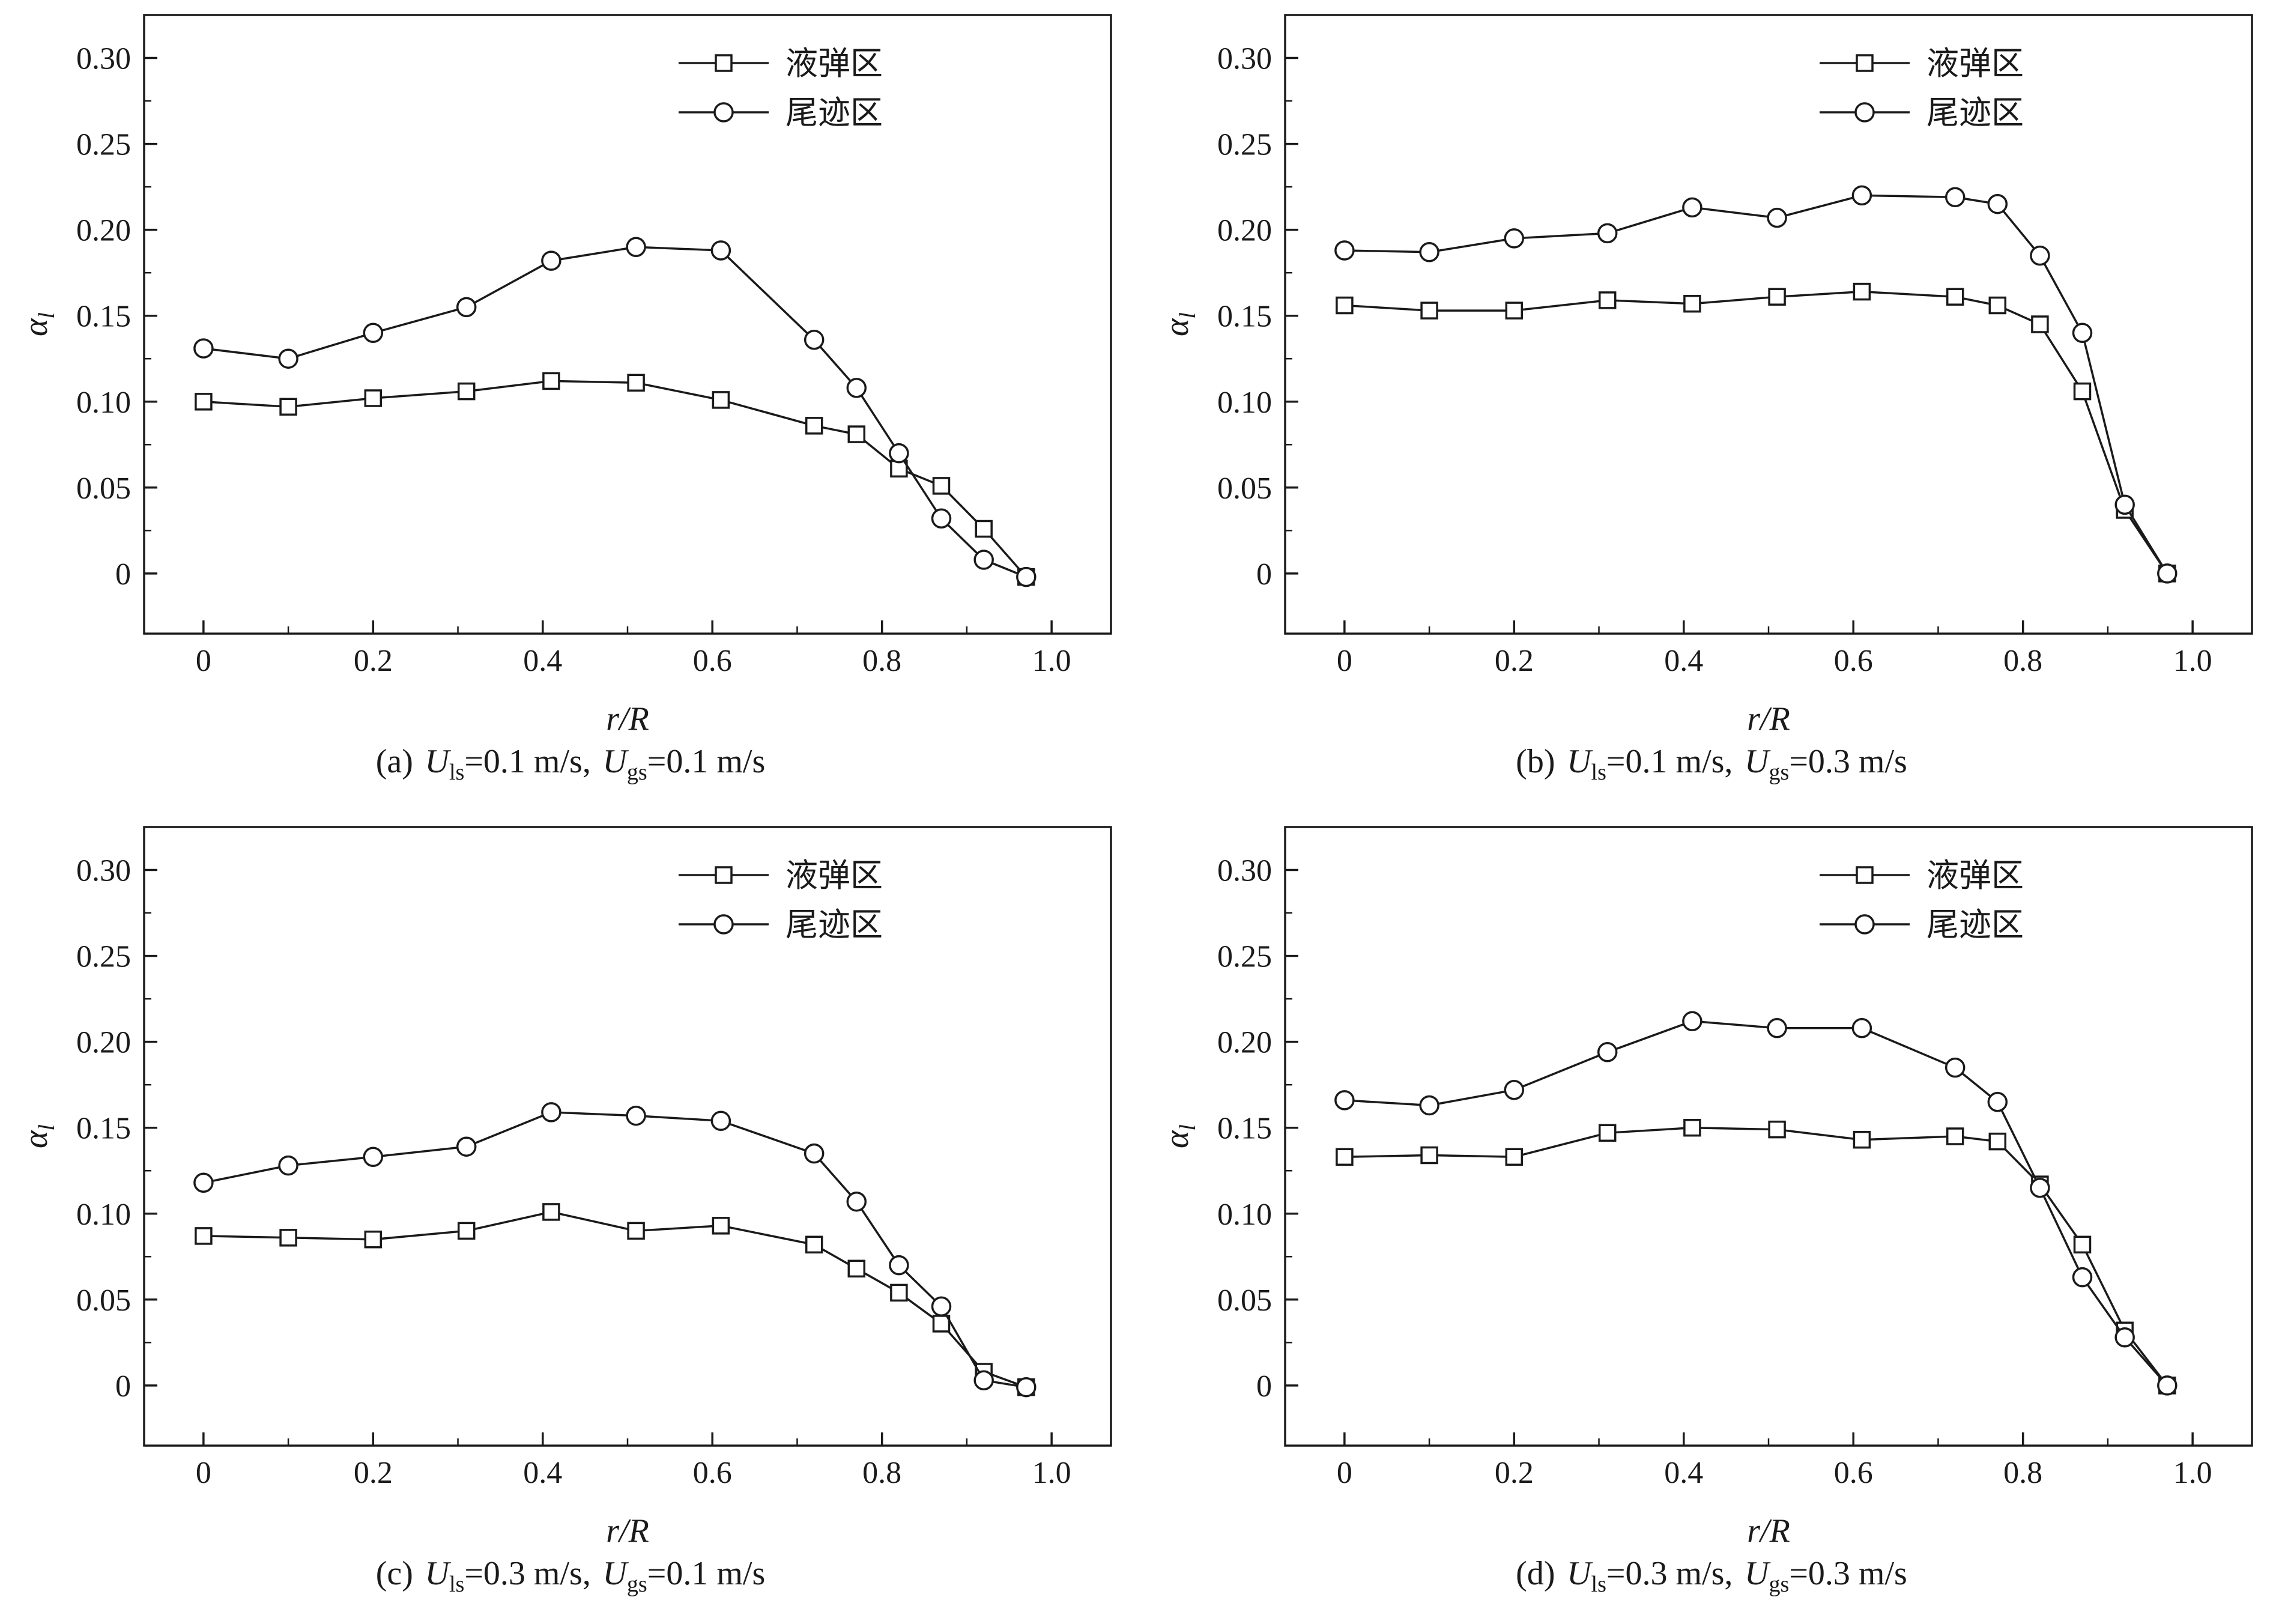  What do you see at coordinates (706, 761) in the screenshot?
I see `caption-value: =0.1 m/s` at bounding box center [706, 761].